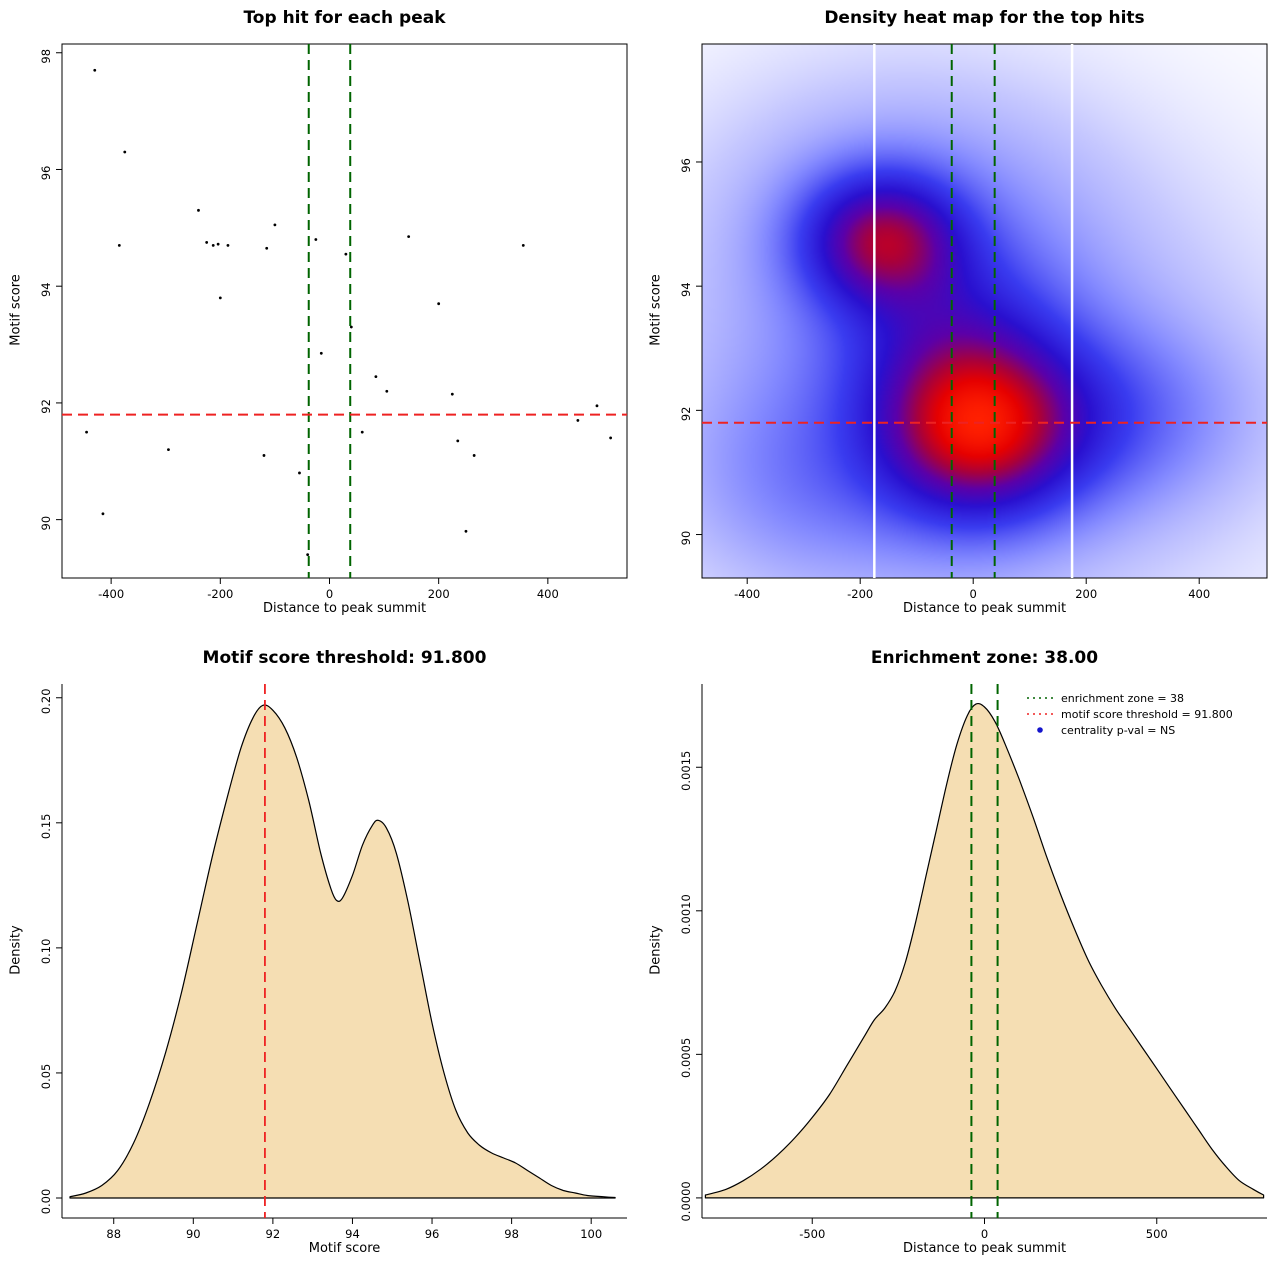 This screenshot has height=1280, width=1280. I want to click on svg-text: 100, so click(591, 1234).